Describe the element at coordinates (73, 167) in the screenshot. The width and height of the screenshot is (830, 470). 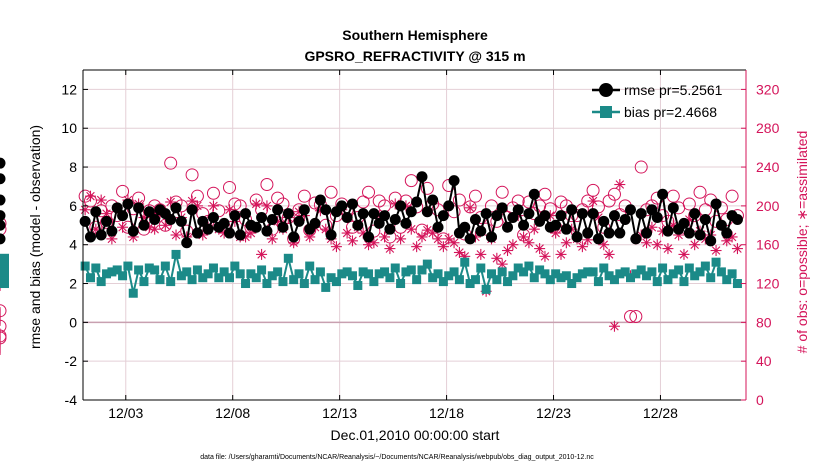
I see `y-tick-label-left: 8` at that location.